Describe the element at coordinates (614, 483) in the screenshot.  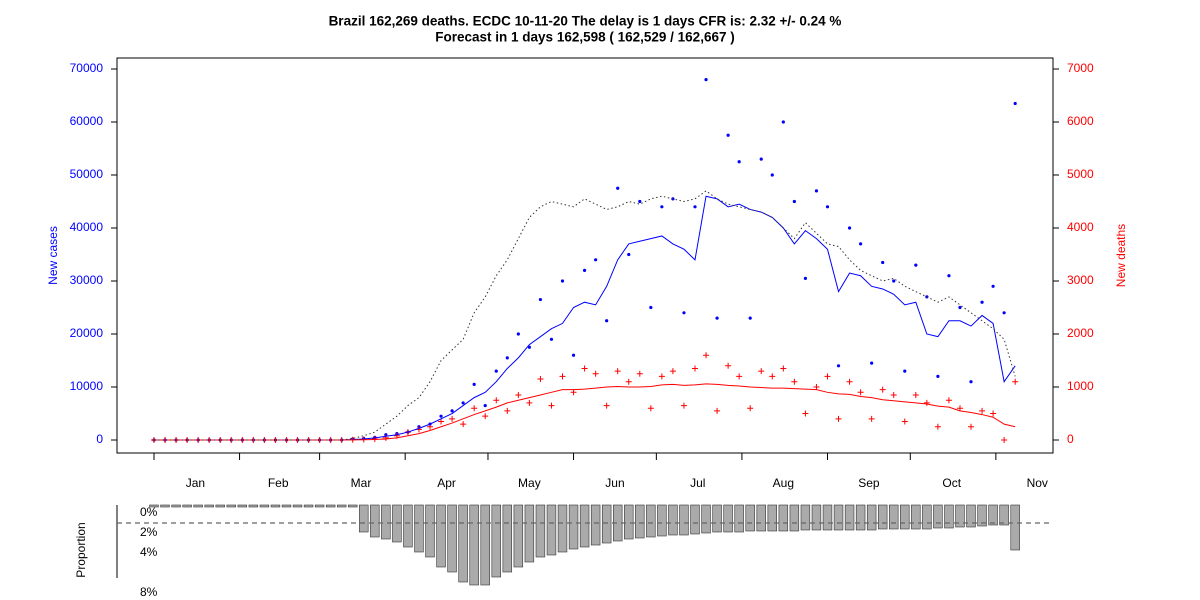
I see `x-tick-label: Jun` at that location.